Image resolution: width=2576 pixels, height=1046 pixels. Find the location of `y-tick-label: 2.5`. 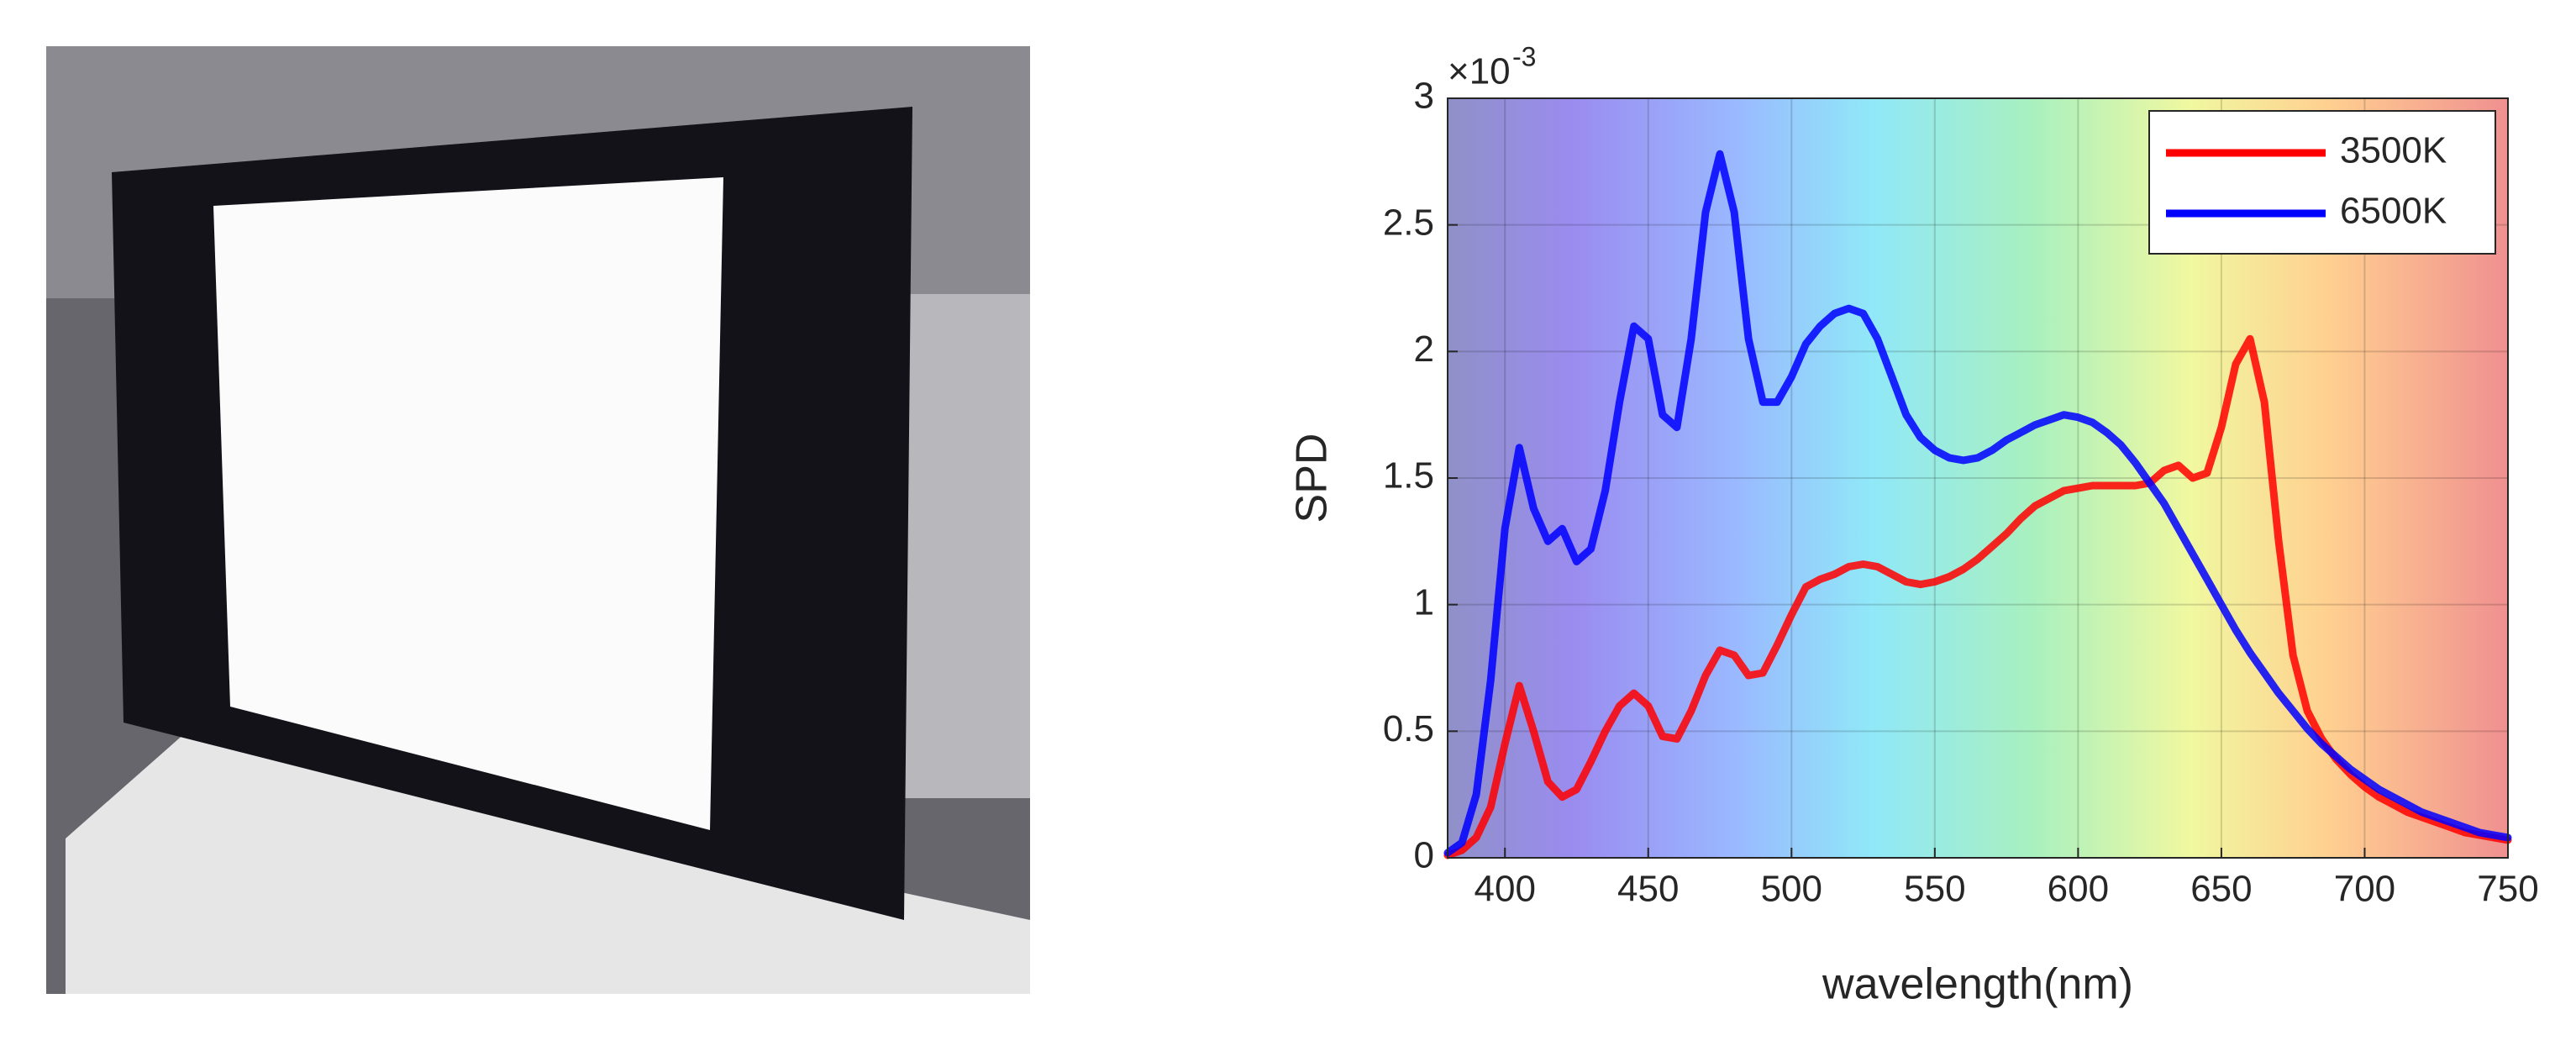

y-tick-label: 2.5 is located at coordinates (1408, 223).